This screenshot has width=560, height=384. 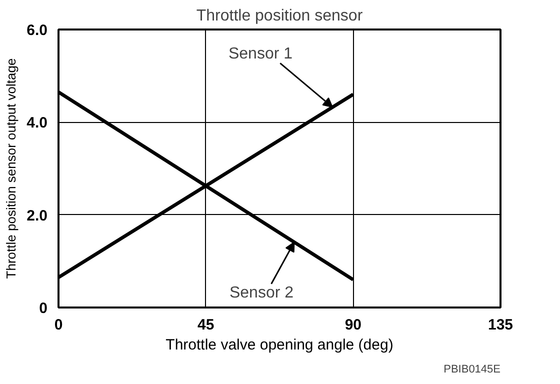 I want to click on text: PBIB0145E, so click(x=472, y=370).